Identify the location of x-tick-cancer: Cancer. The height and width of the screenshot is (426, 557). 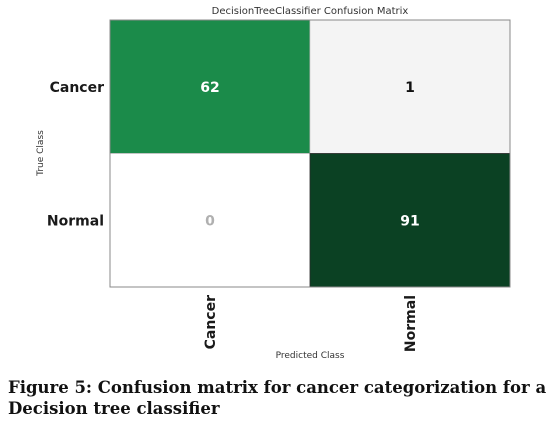
(211, 322).